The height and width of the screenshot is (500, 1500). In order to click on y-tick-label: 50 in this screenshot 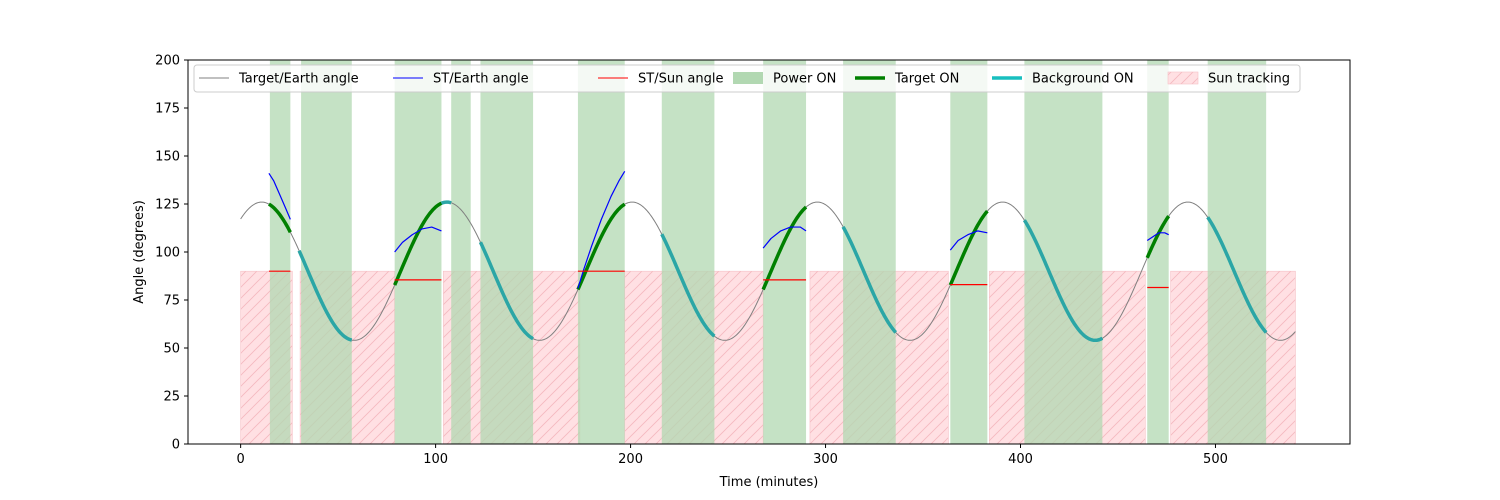, I will do `click(171, 349)`.